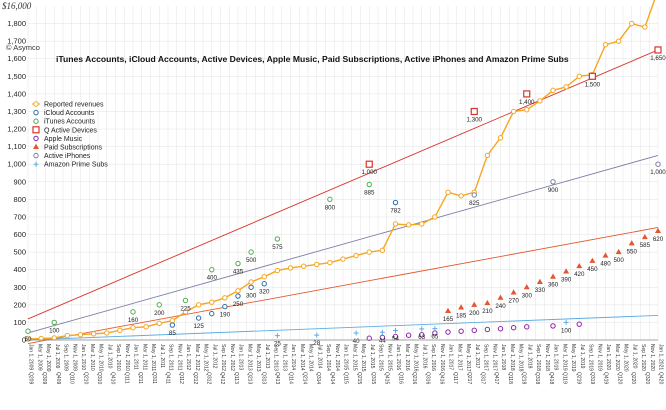  Describe the element at coordinates (474, 313) in the screenshot. I see `data-label: 200` at that location.